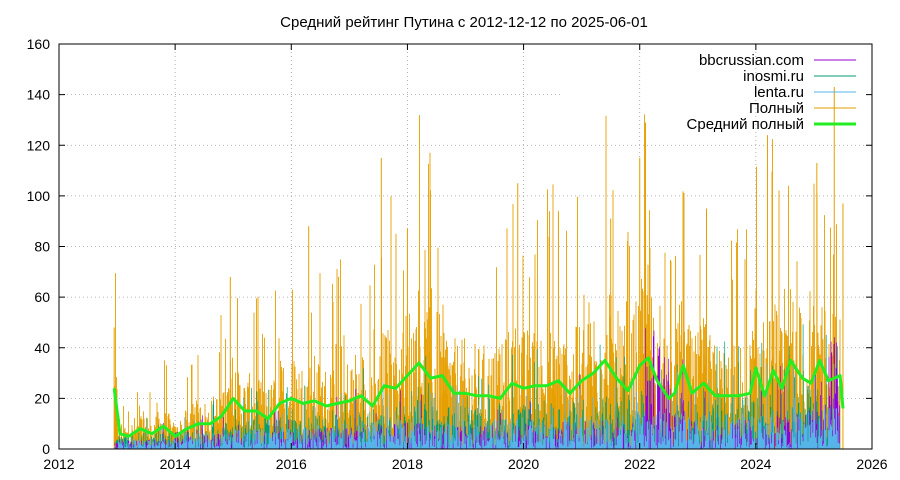  What do you see at coordinates (751, 60) in the screenshot?
I see `legend-label: bbcrussian.com` at bounding box center [751, 60].